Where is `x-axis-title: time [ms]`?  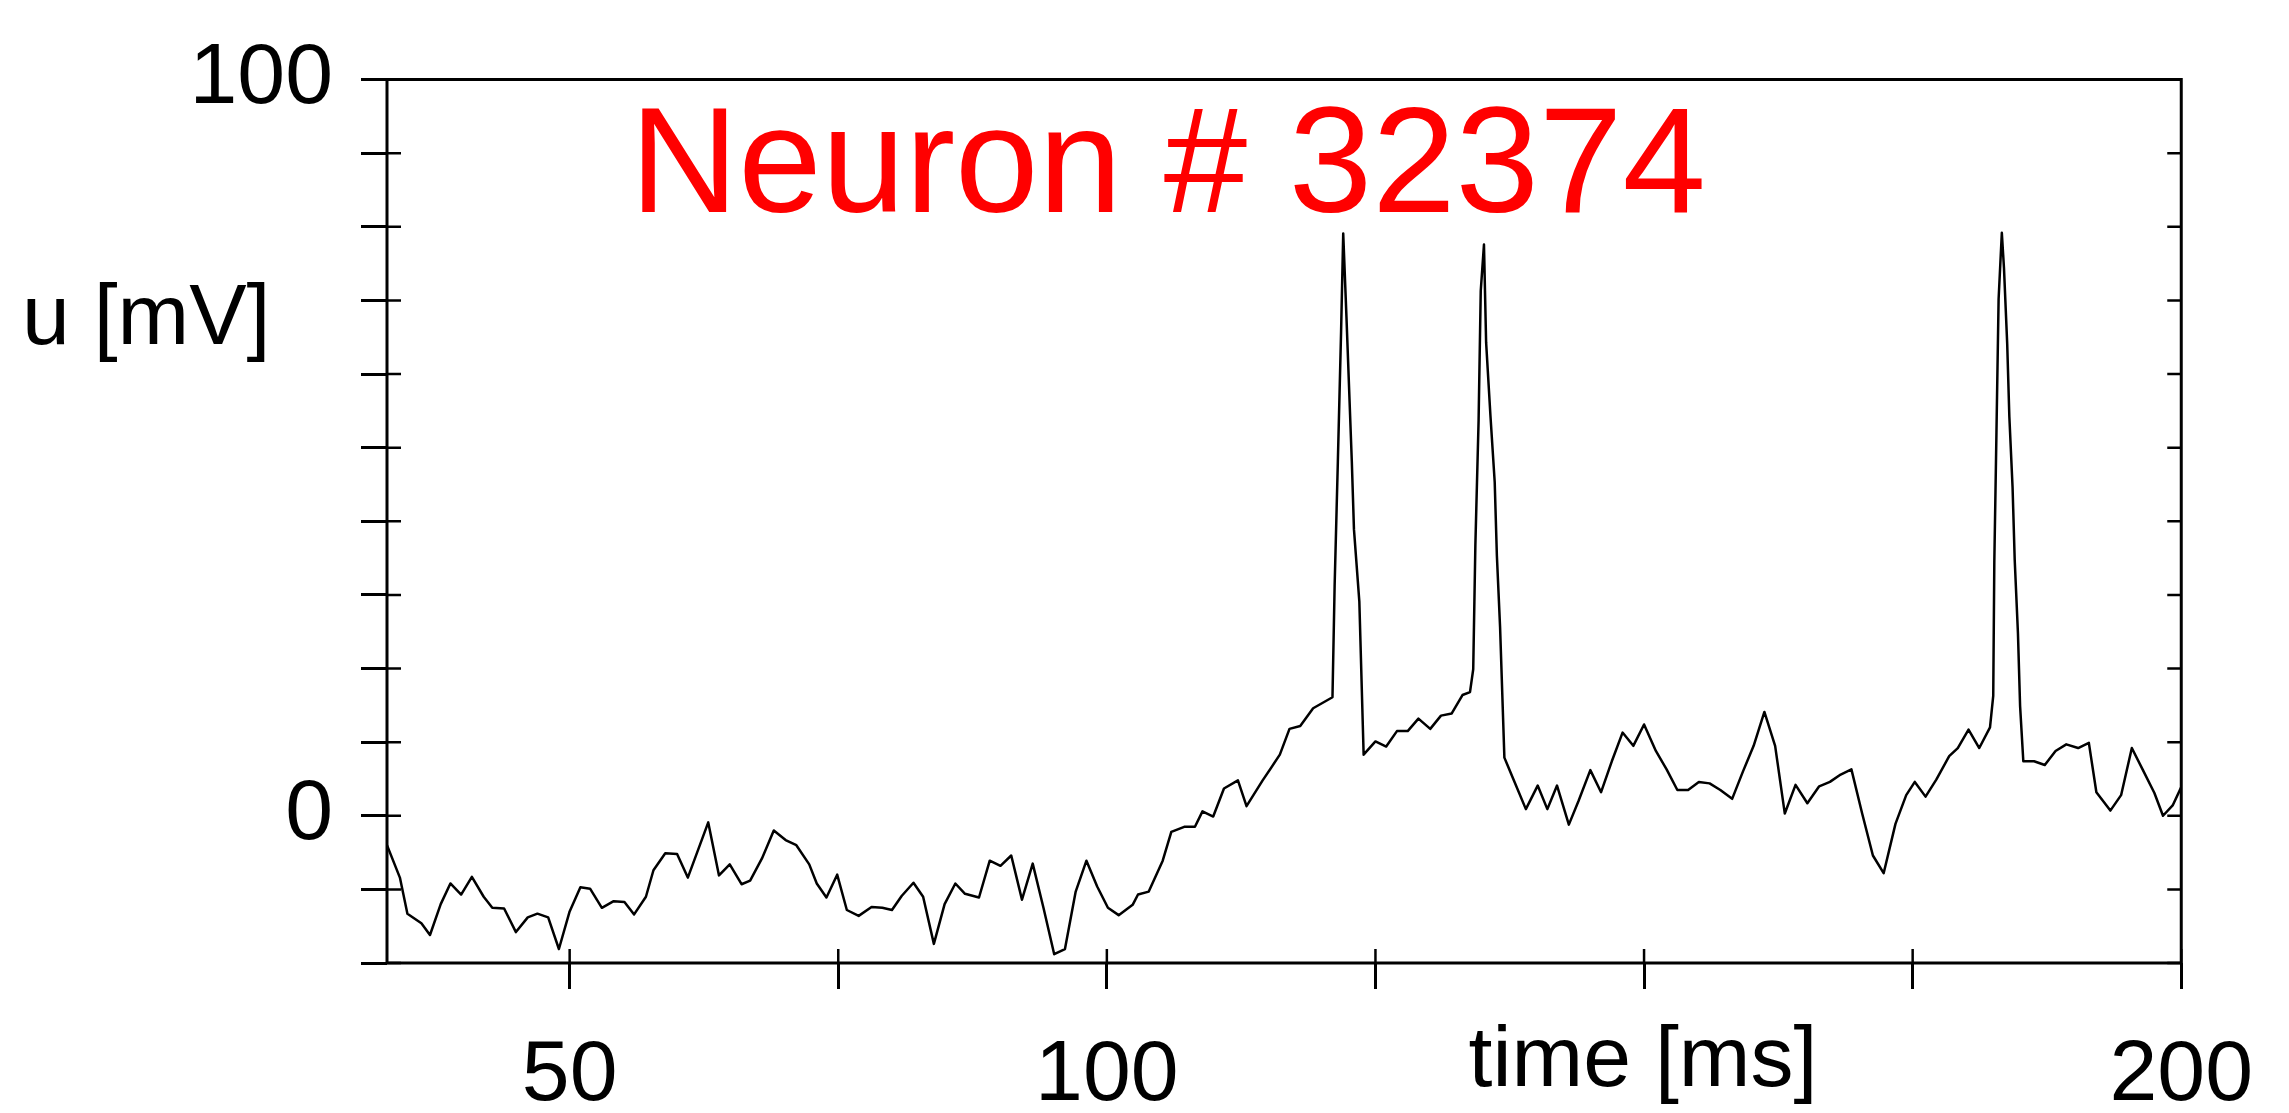 x-axis-title: time [ms] is located at coordinates (1643, 1055).